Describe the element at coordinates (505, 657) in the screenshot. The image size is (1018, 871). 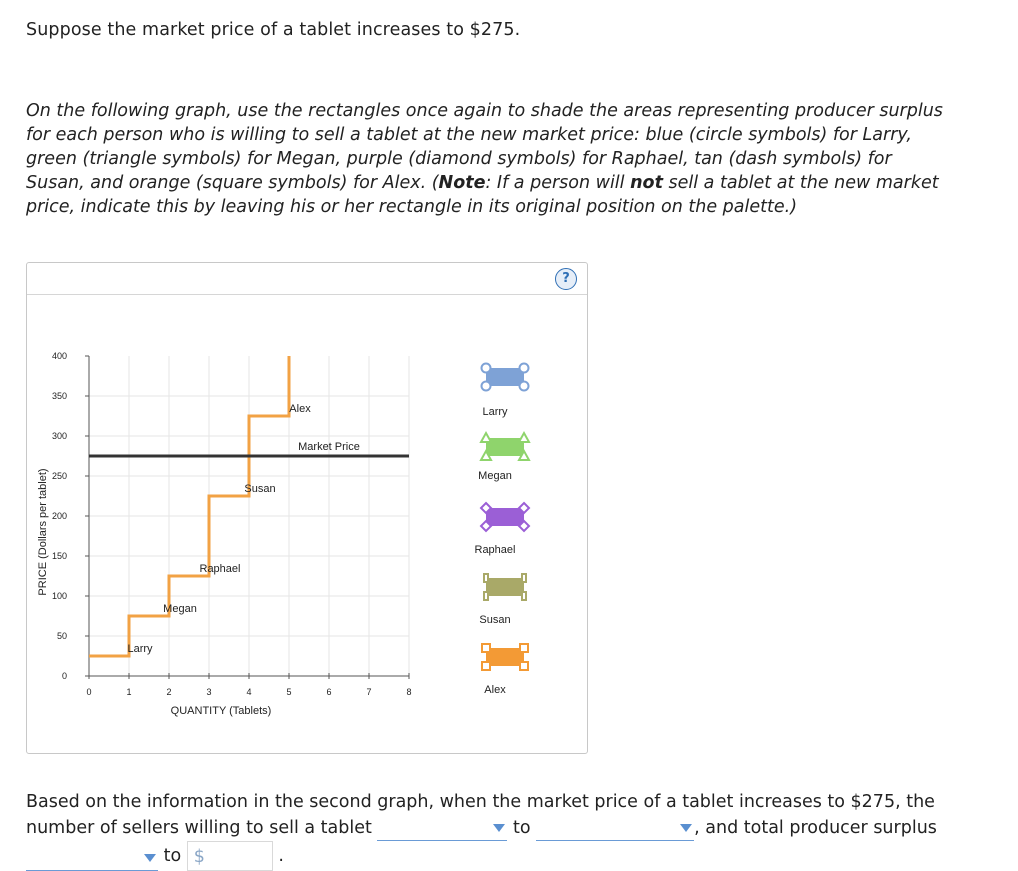
I see `palette-rect-alex` at that location.